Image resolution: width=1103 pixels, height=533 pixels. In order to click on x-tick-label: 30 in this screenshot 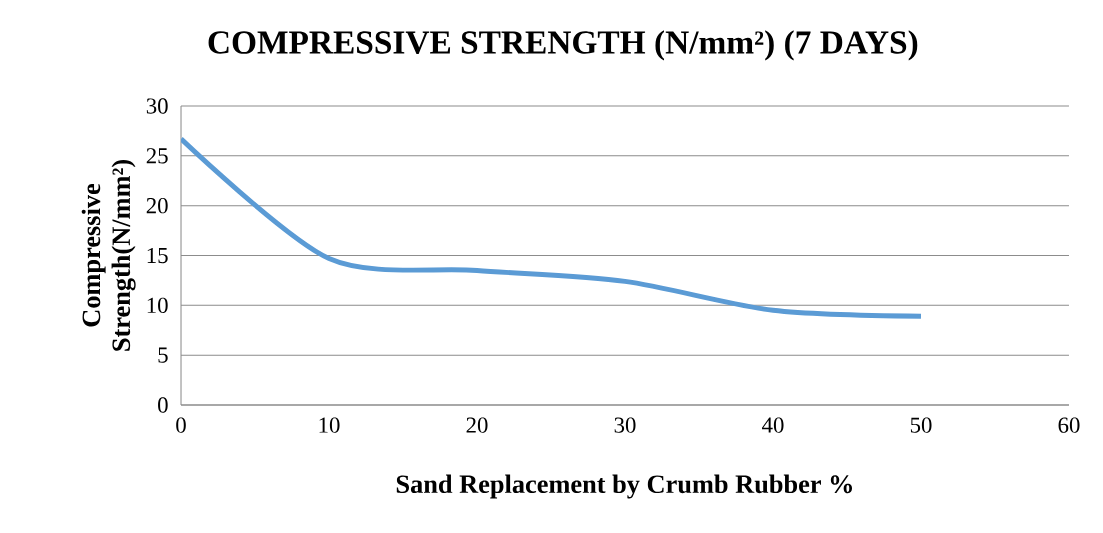, I will do `click(625, 425)`.